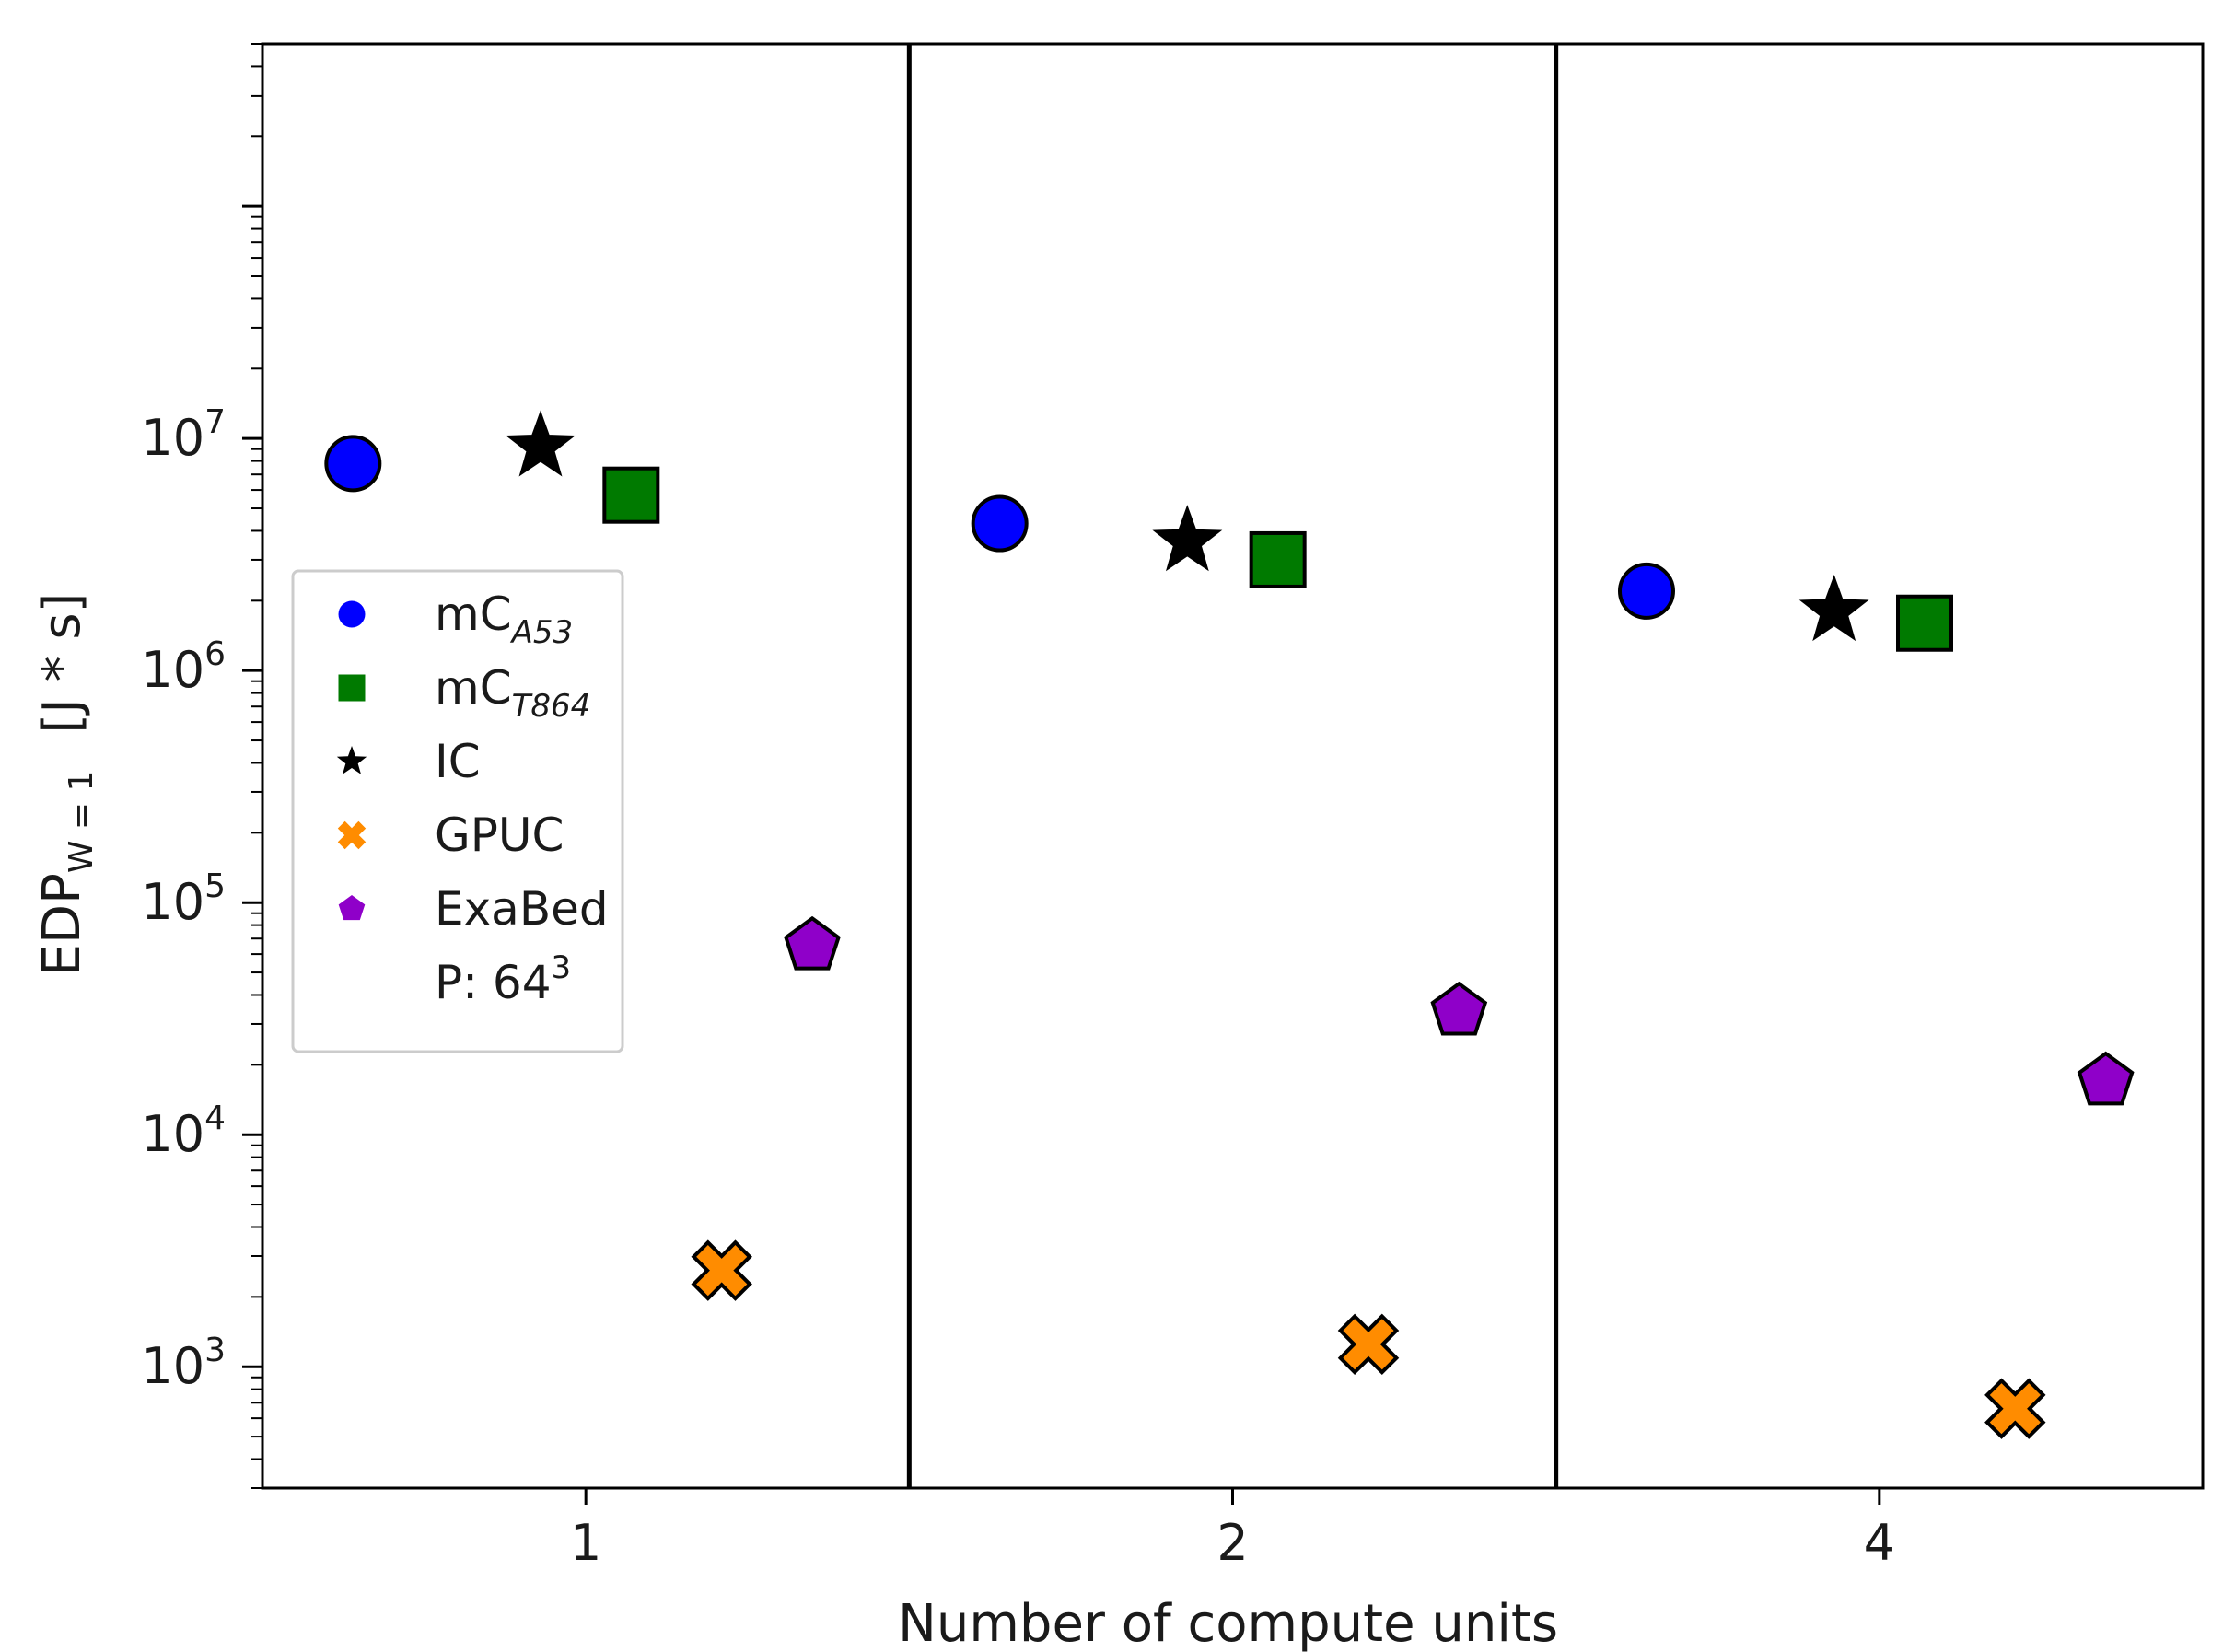 The image size is (2223, 1652). What do you see at coordinates (81, 822) in the screenshot?
I see `y-axis-title-sub: W = 1` at bounding box center [81, 822].